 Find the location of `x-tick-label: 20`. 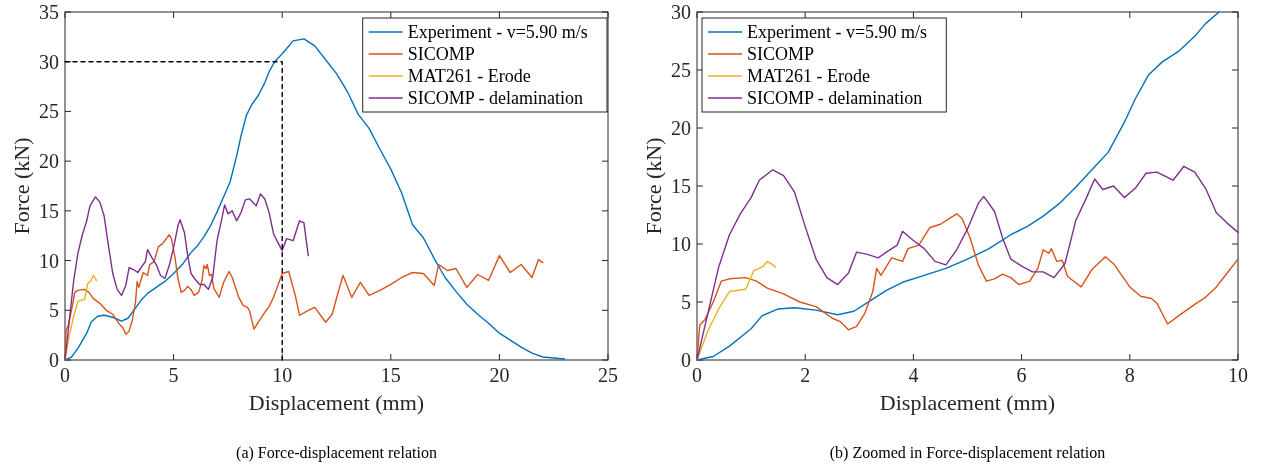

x-tick-label: 20 is located at coordinates (499, 375).